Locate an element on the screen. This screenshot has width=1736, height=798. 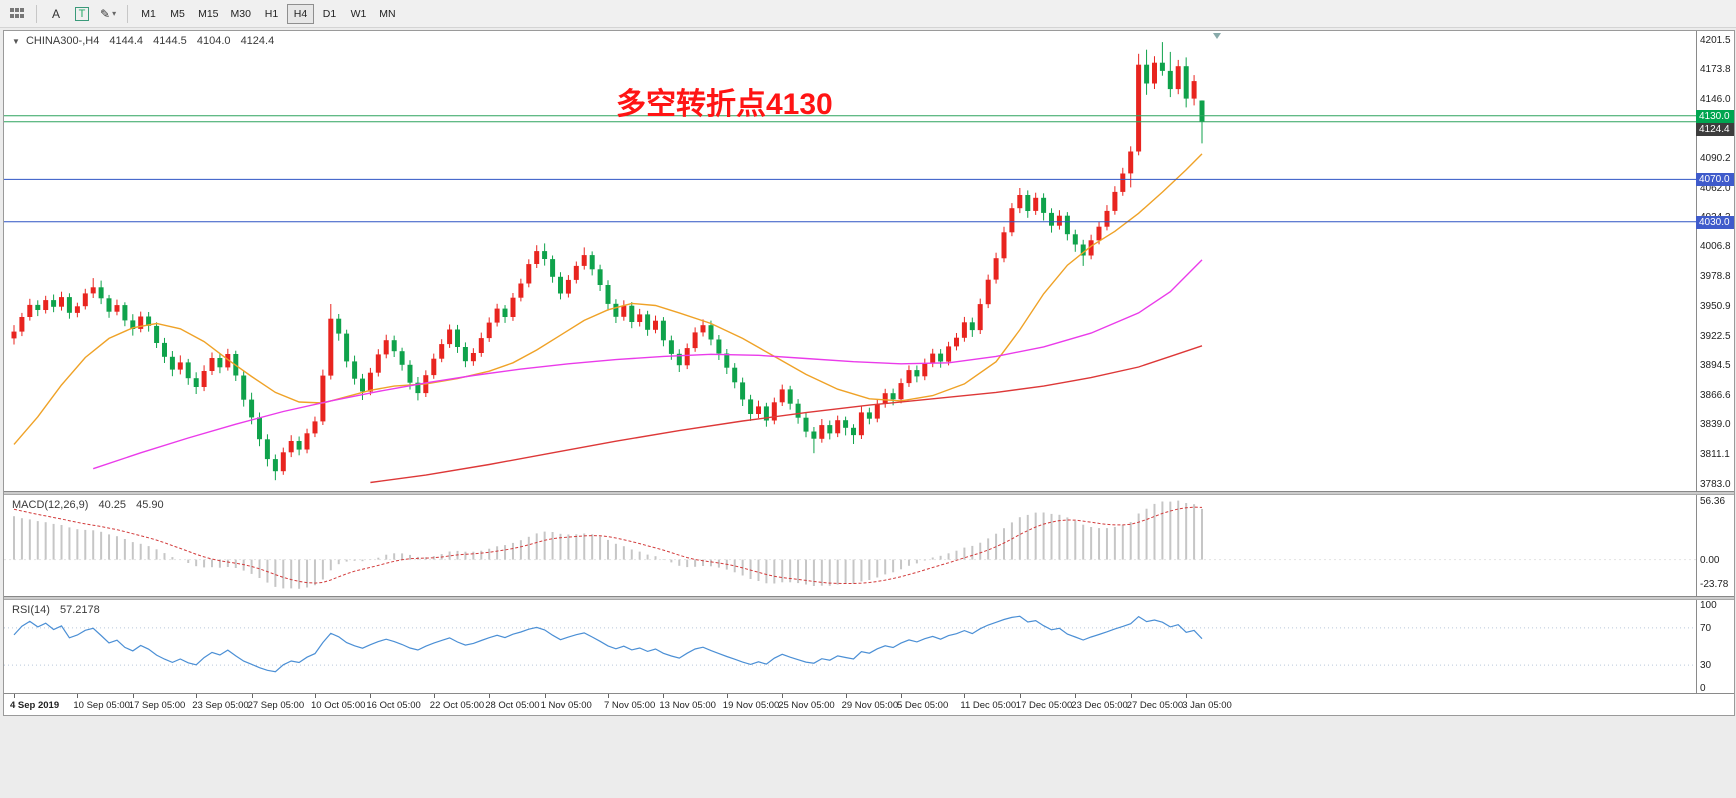
letter-a-icon: A is located at coordinates (55, 13).